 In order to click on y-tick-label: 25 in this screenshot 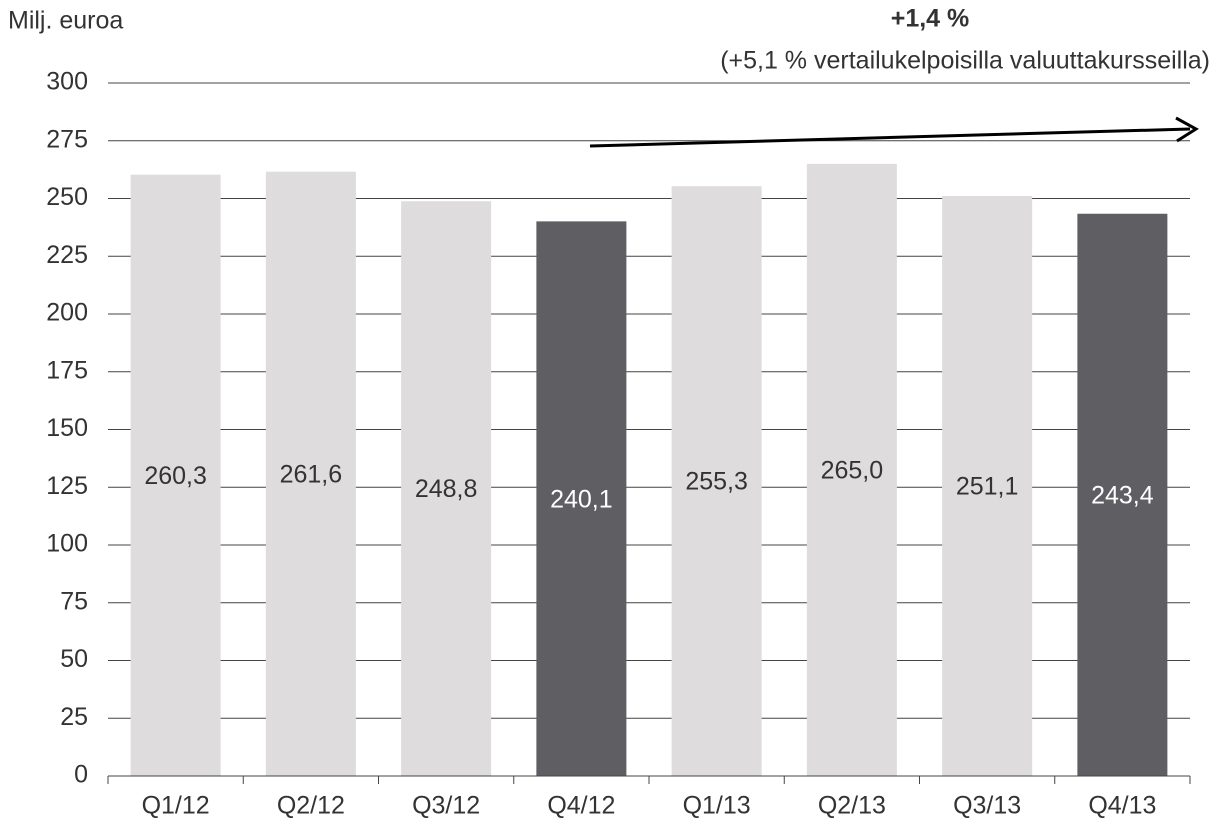, I will do `click(74, 717)`.